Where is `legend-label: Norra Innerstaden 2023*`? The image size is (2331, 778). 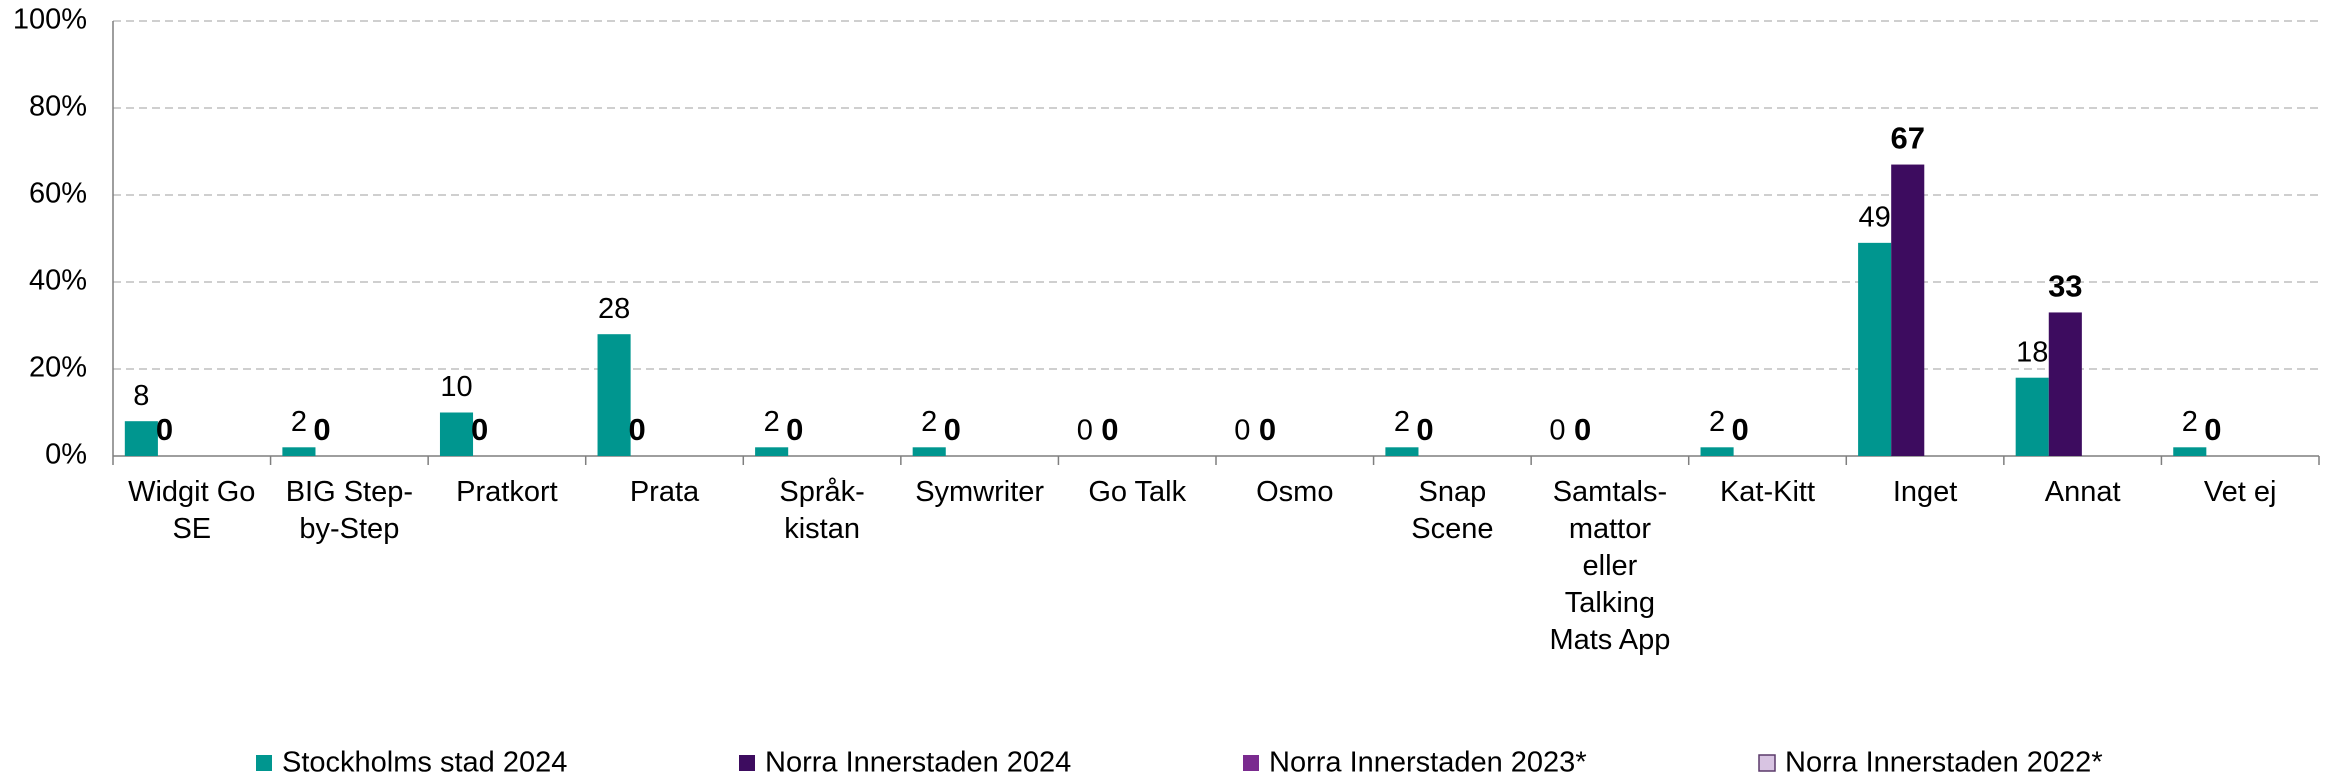
legend-label: Norra Innerstaden 2023* is located at coordinates (1428, 762).